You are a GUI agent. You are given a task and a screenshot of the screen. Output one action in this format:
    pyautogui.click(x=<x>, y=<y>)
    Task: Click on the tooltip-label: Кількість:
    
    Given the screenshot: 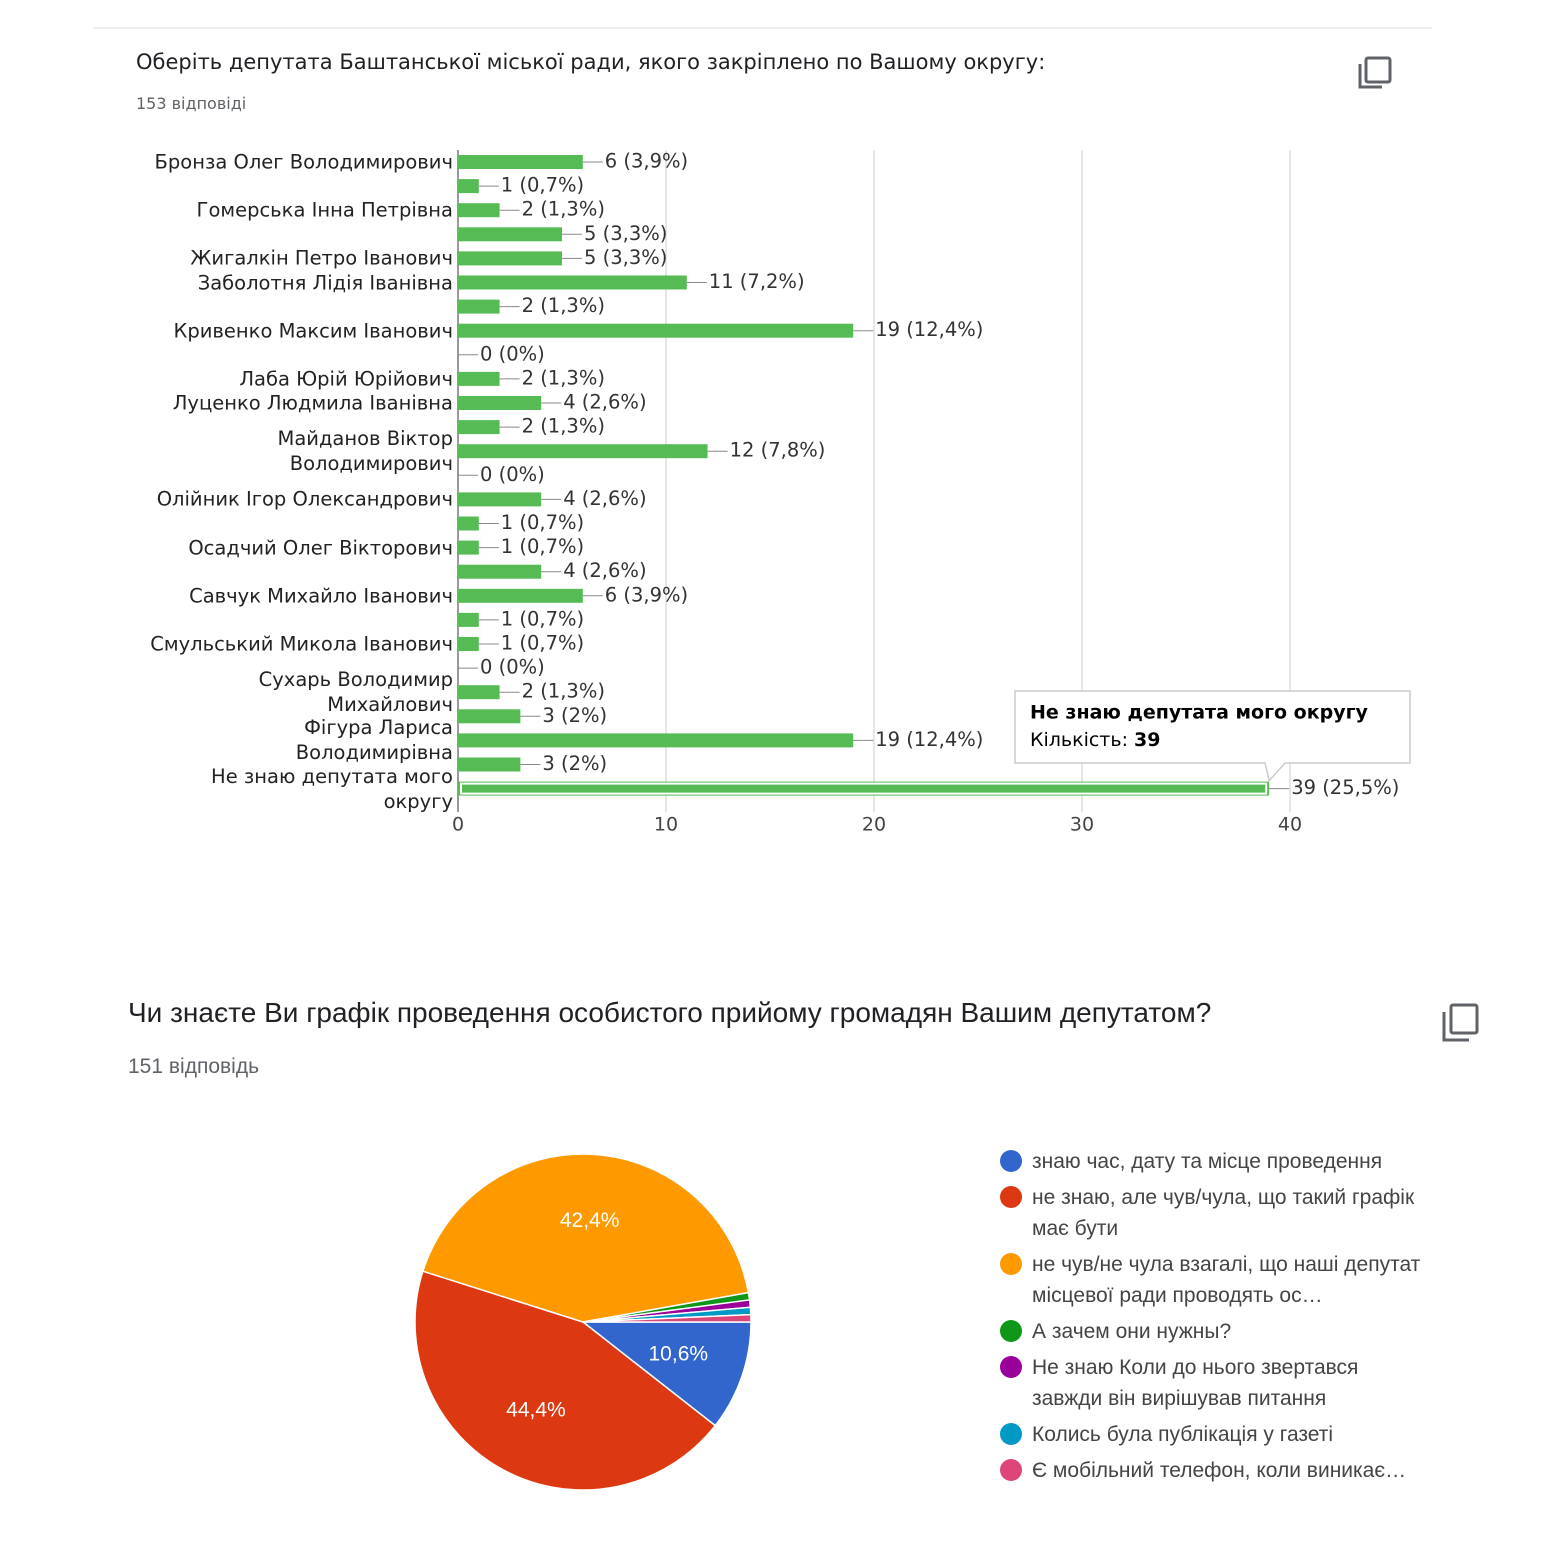 What is the action you would take?
    pyautogui.click(x=1079, y=740)
    